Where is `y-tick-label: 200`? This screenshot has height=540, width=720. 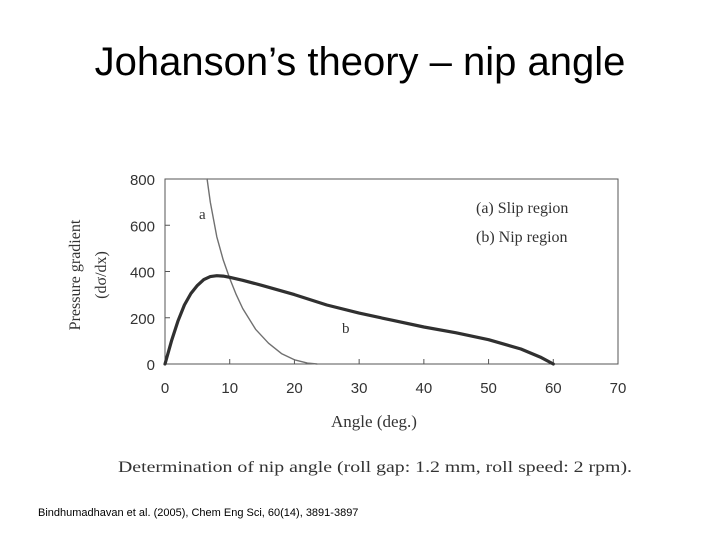
y-tick-label: 200 is located at coordinates (142, 319).